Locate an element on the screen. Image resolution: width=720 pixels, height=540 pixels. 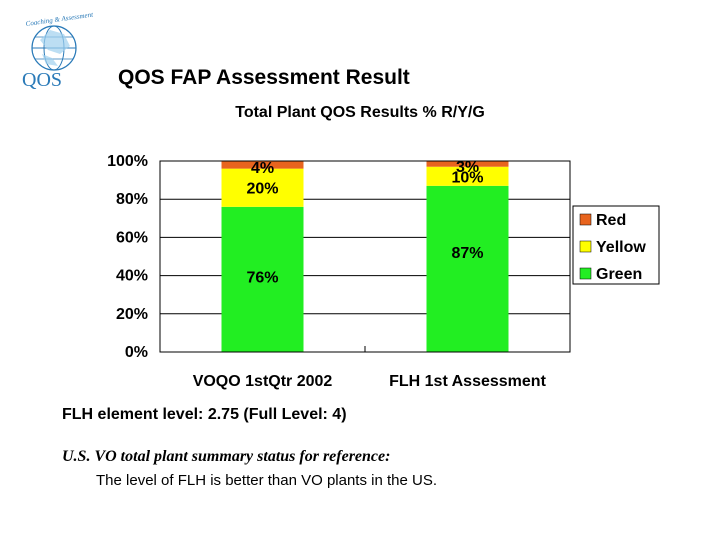
logo-text: QOS is located at coordinates (42, 79).